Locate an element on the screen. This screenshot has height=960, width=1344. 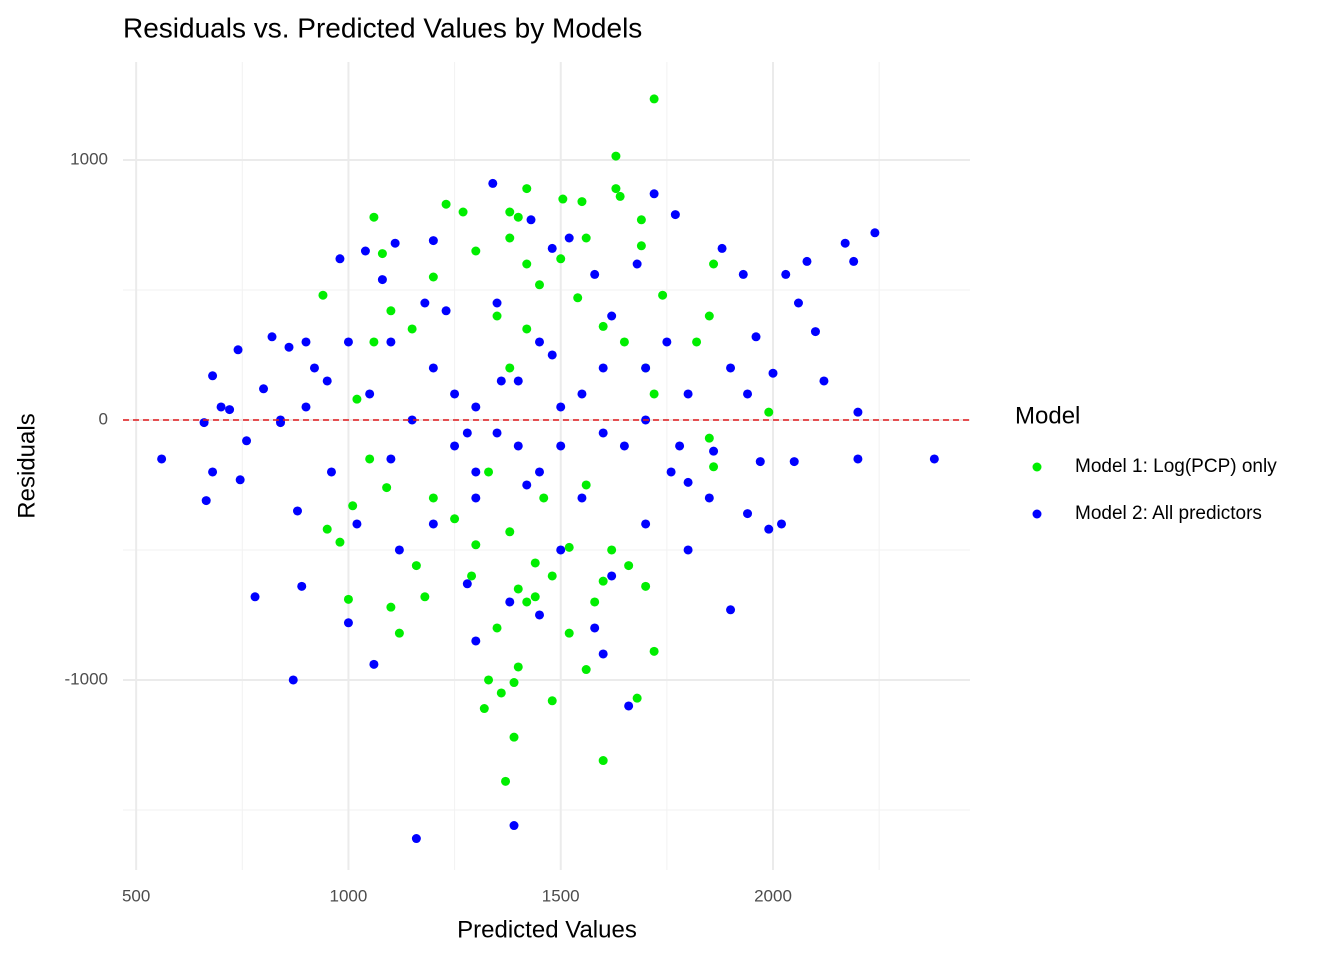
legend-label: Model 2: All predictors is located at coordinates (1168, 513).